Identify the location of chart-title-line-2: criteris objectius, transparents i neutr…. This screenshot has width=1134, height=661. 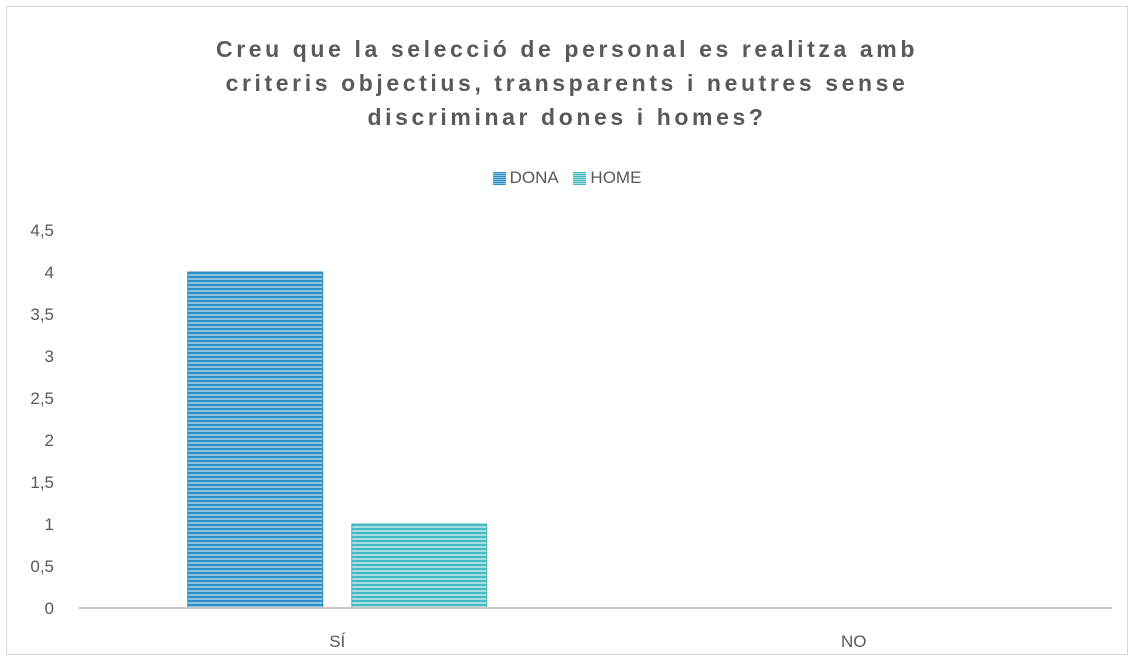
(567, 83).